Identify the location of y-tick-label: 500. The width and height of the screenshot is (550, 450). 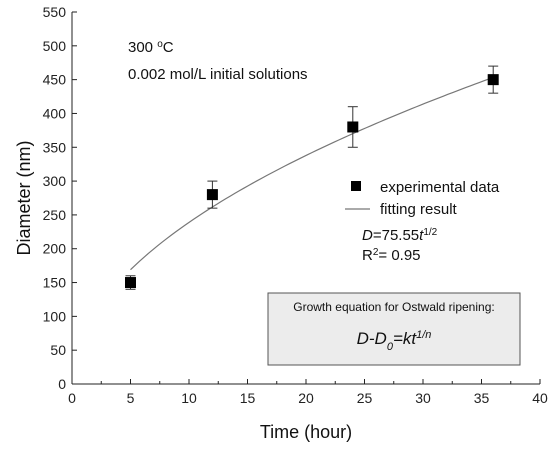
(55, 46).